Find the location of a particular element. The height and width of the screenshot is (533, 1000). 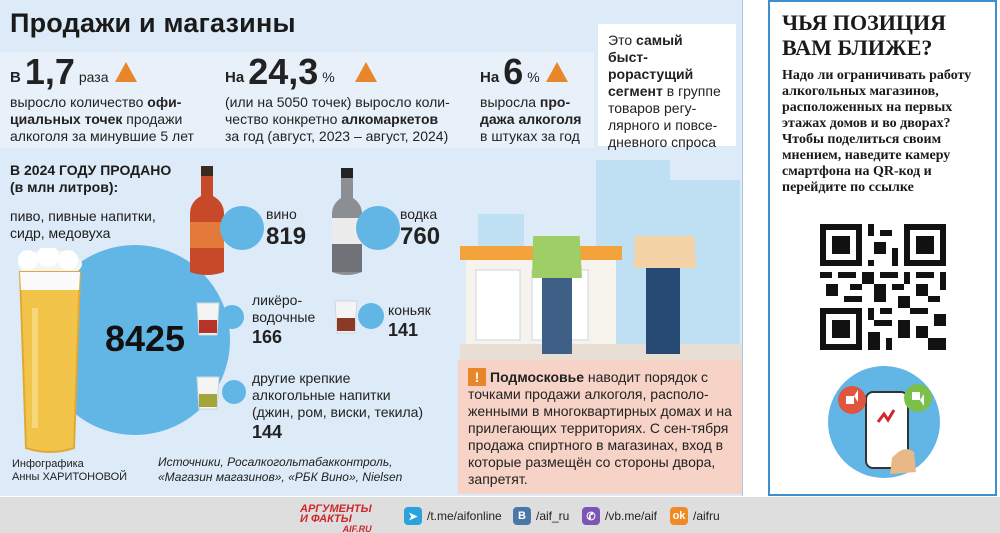

stat-prefix: В is located at coordinates (15, 77).